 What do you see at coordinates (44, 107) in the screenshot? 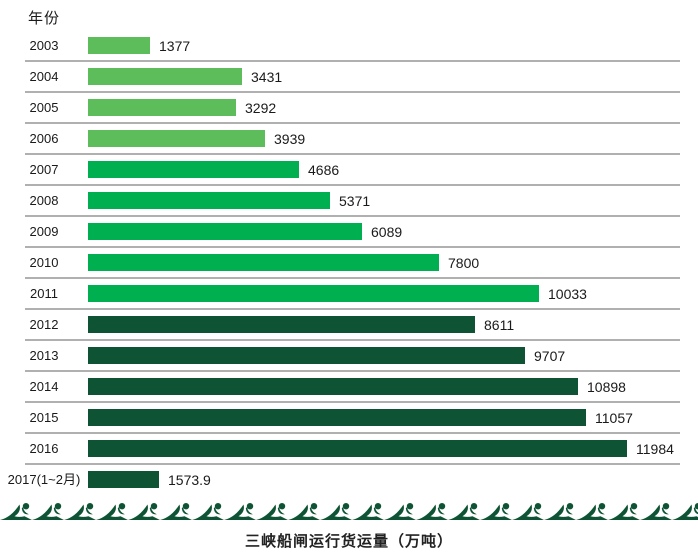
I see `year-label: 2005` at bounding box center [44, 107].